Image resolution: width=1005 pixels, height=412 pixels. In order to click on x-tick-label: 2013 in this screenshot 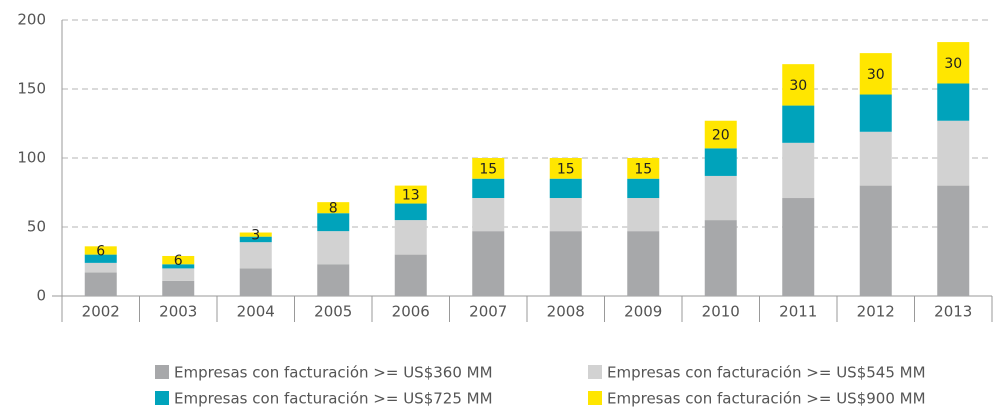, I will do `click(953, 312)`.